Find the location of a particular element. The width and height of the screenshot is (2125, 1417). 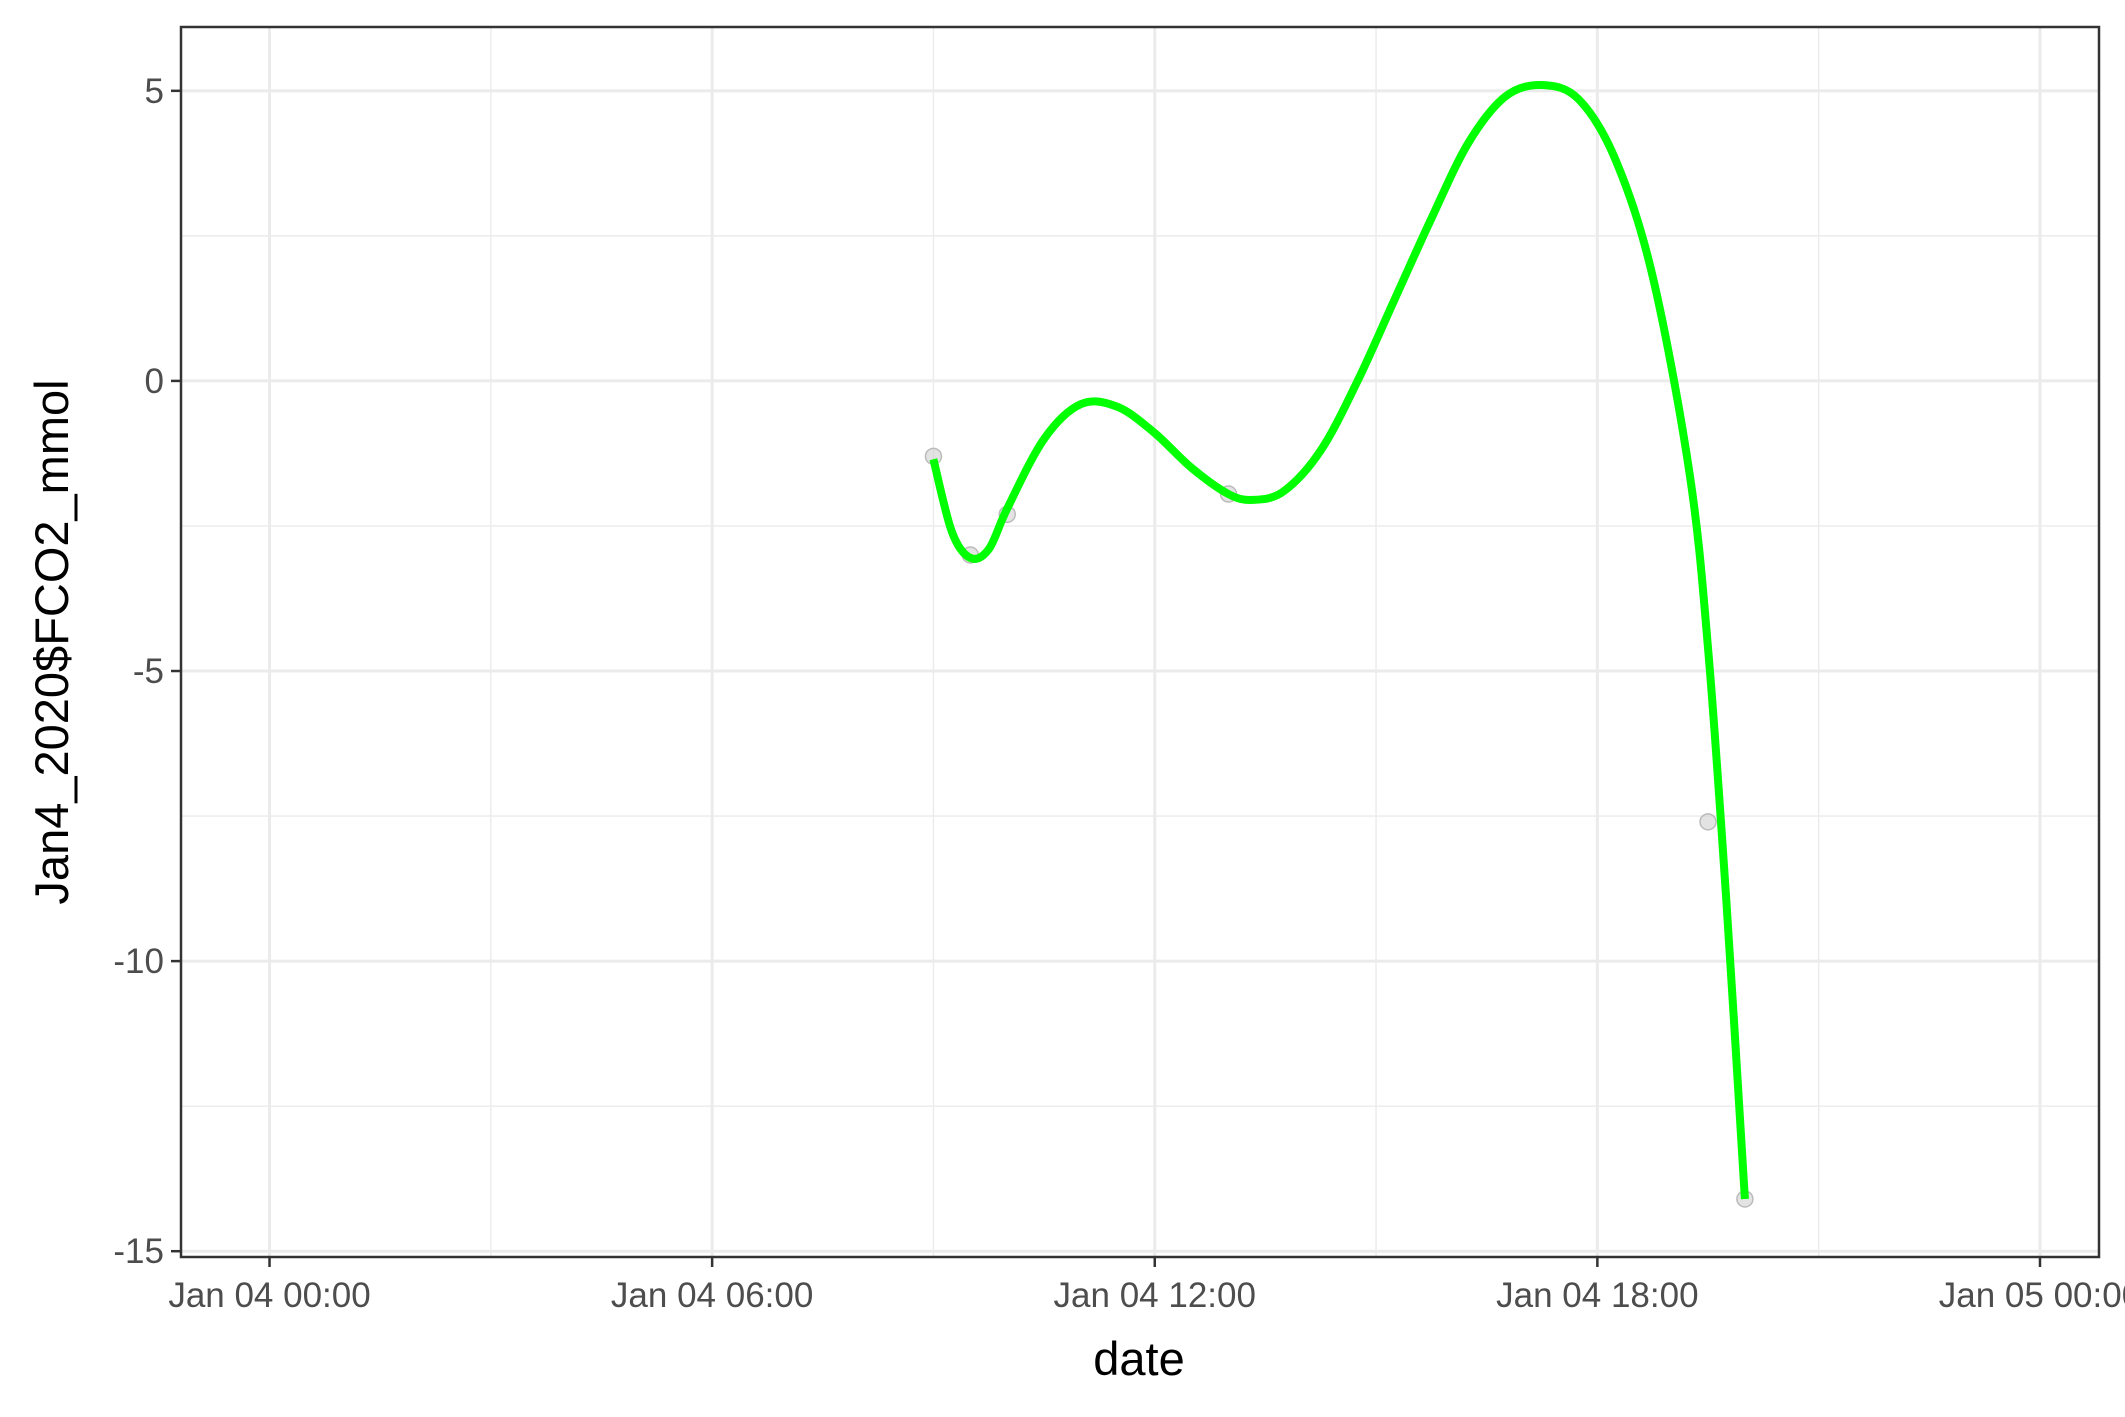

y-tick-label: 5 is located at coordinates (154, 91).